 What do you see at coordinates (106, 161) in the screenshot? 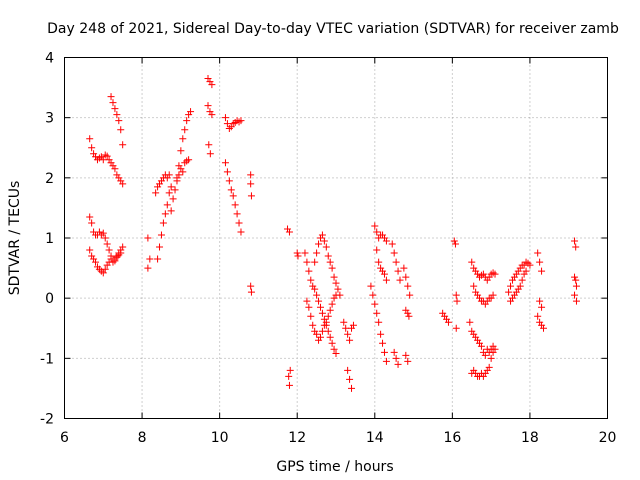
I see `series-arc-a1` at bounding box center [106, 161].